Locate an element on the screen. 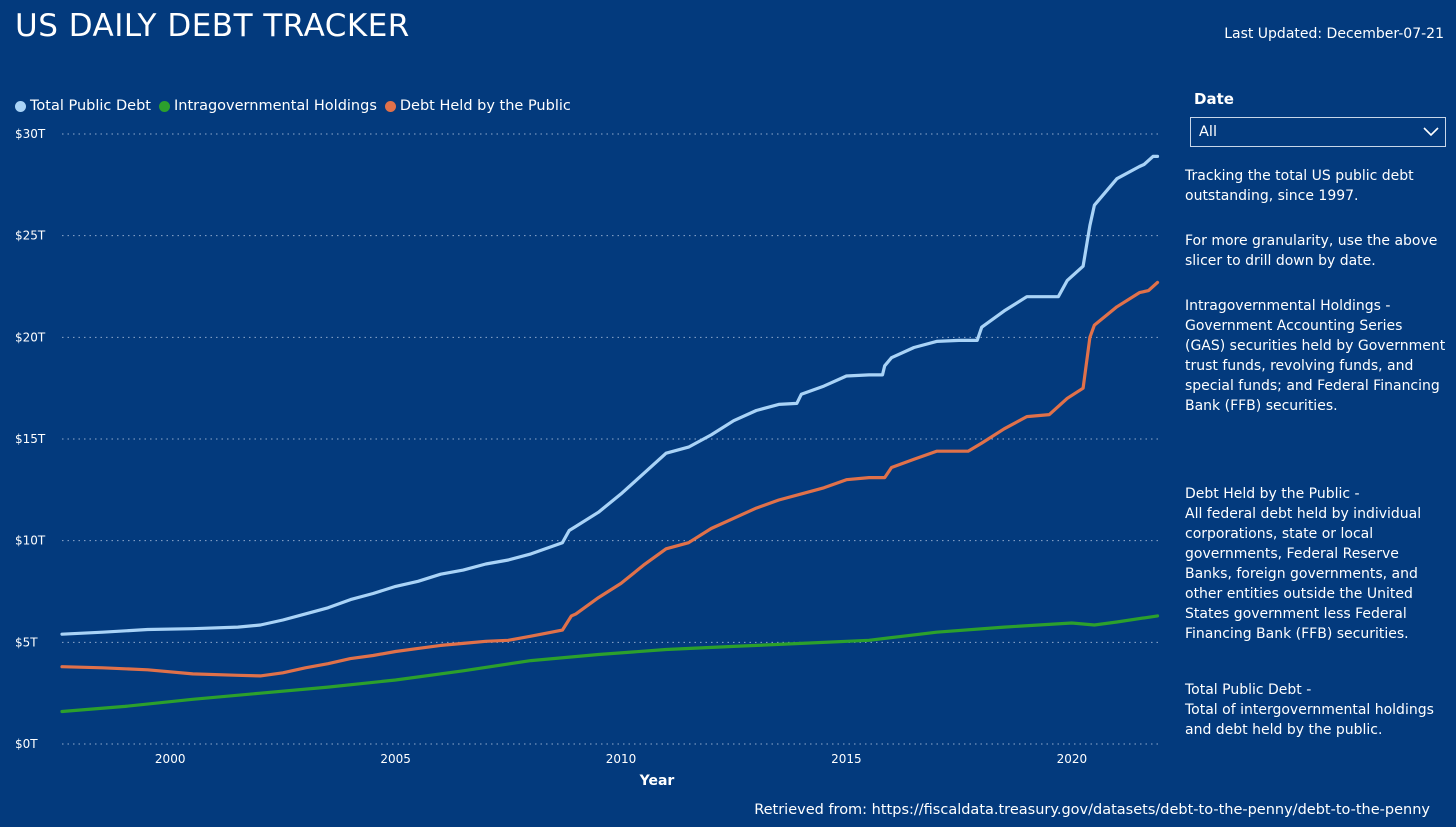  date-slicer-value: All is located at coordinates (1208, 132).